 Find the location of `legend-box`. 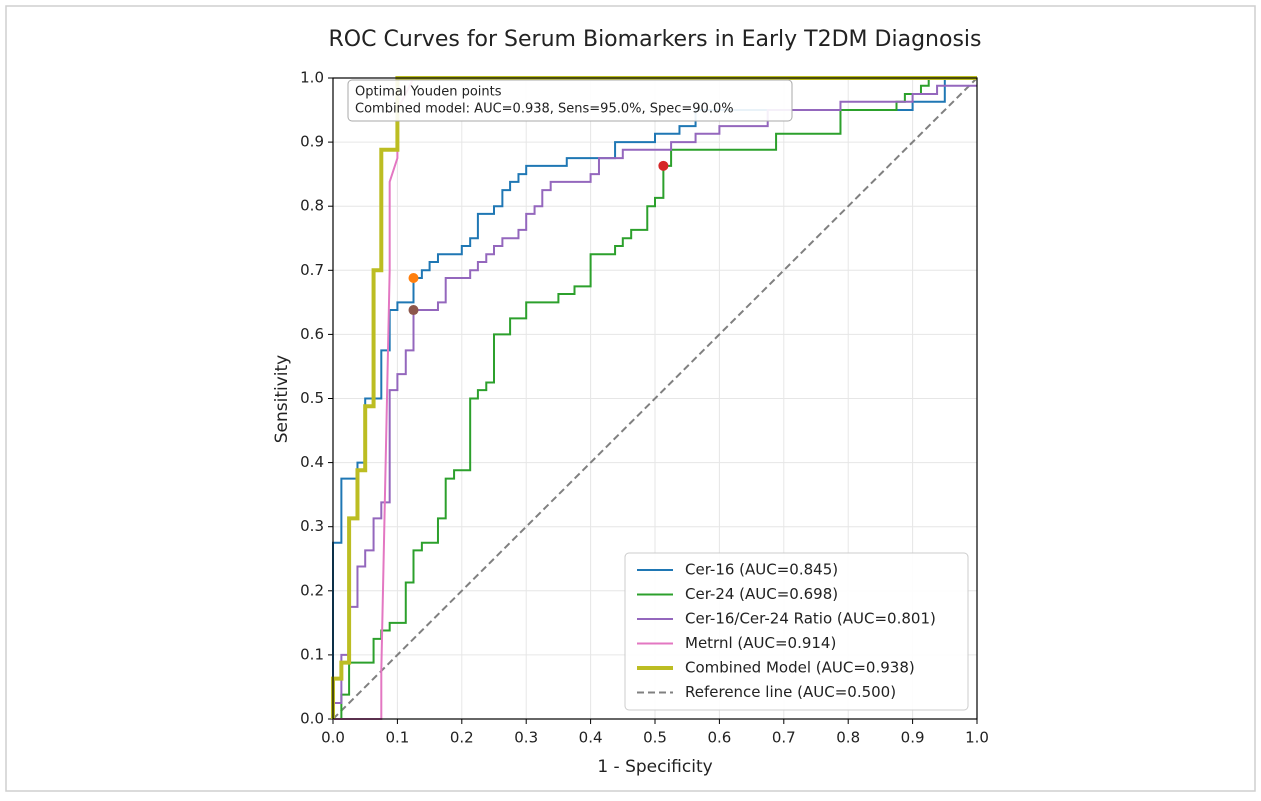

legend-box is located at coordinates (796, 631).